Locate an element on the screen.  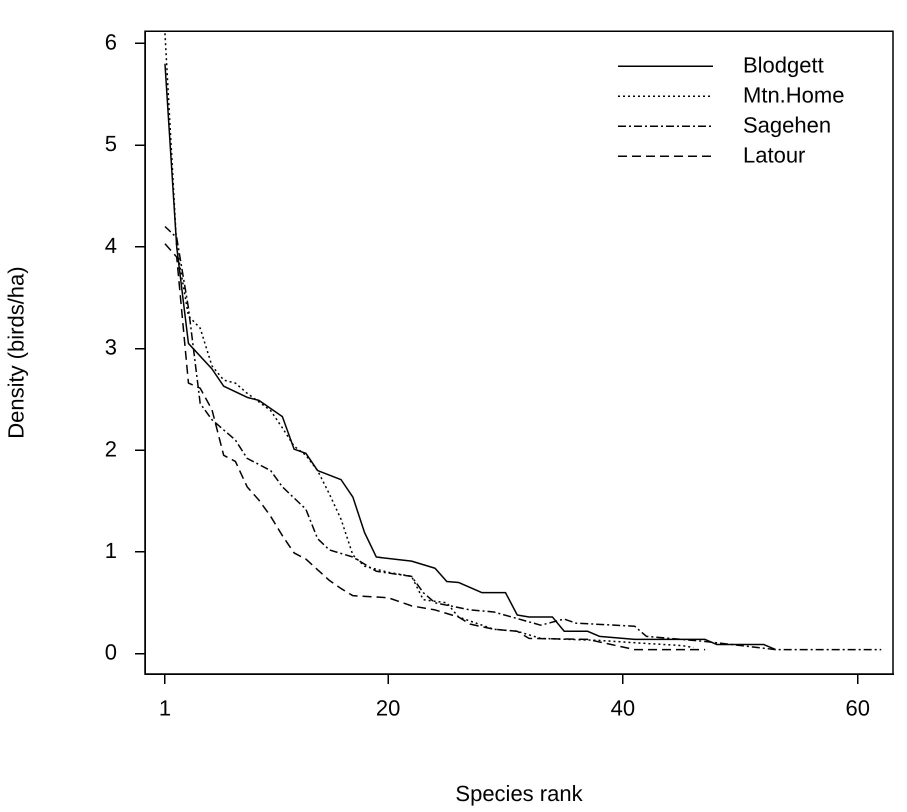
legend-label: Sagehen is located at coordinates (787, 125).